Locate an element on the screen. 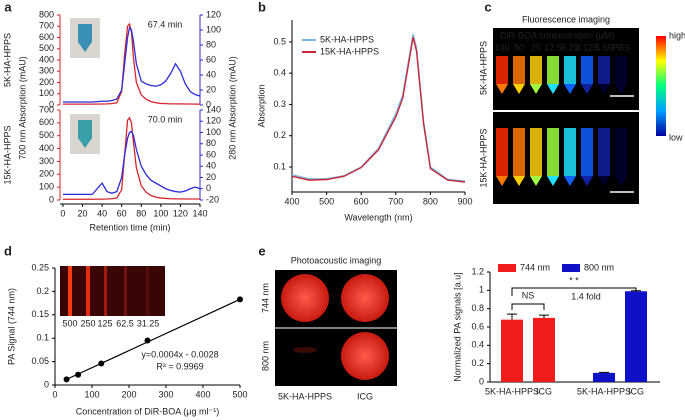 This screenshot has width=685, height=420. scale-label: high is located at coordinates (677, 35).